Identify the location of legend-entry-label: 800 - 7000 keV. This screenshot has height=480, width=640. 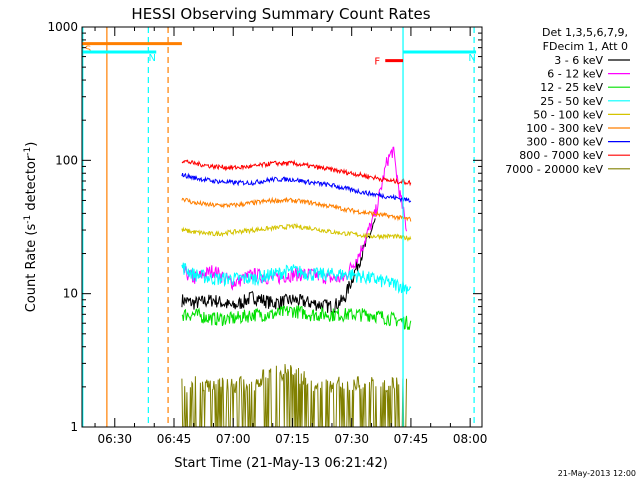
(561, 155).